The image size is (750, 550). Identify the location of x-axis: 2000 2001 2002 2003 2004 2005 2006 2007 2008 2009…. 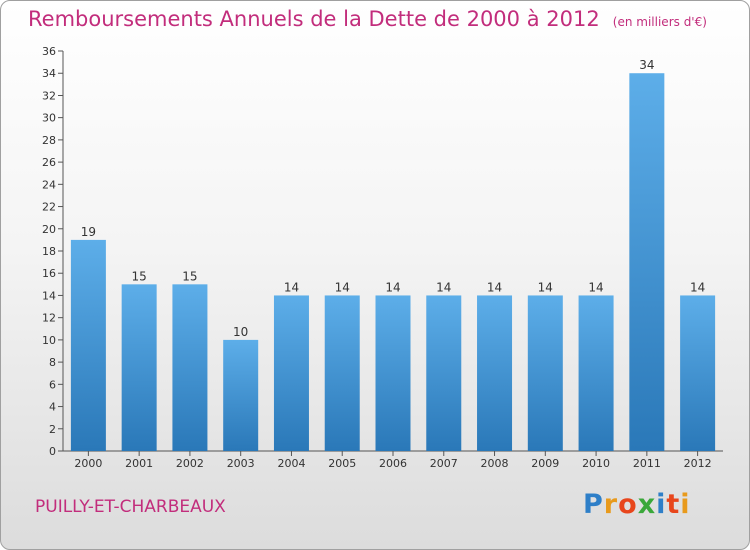
(393, 460).